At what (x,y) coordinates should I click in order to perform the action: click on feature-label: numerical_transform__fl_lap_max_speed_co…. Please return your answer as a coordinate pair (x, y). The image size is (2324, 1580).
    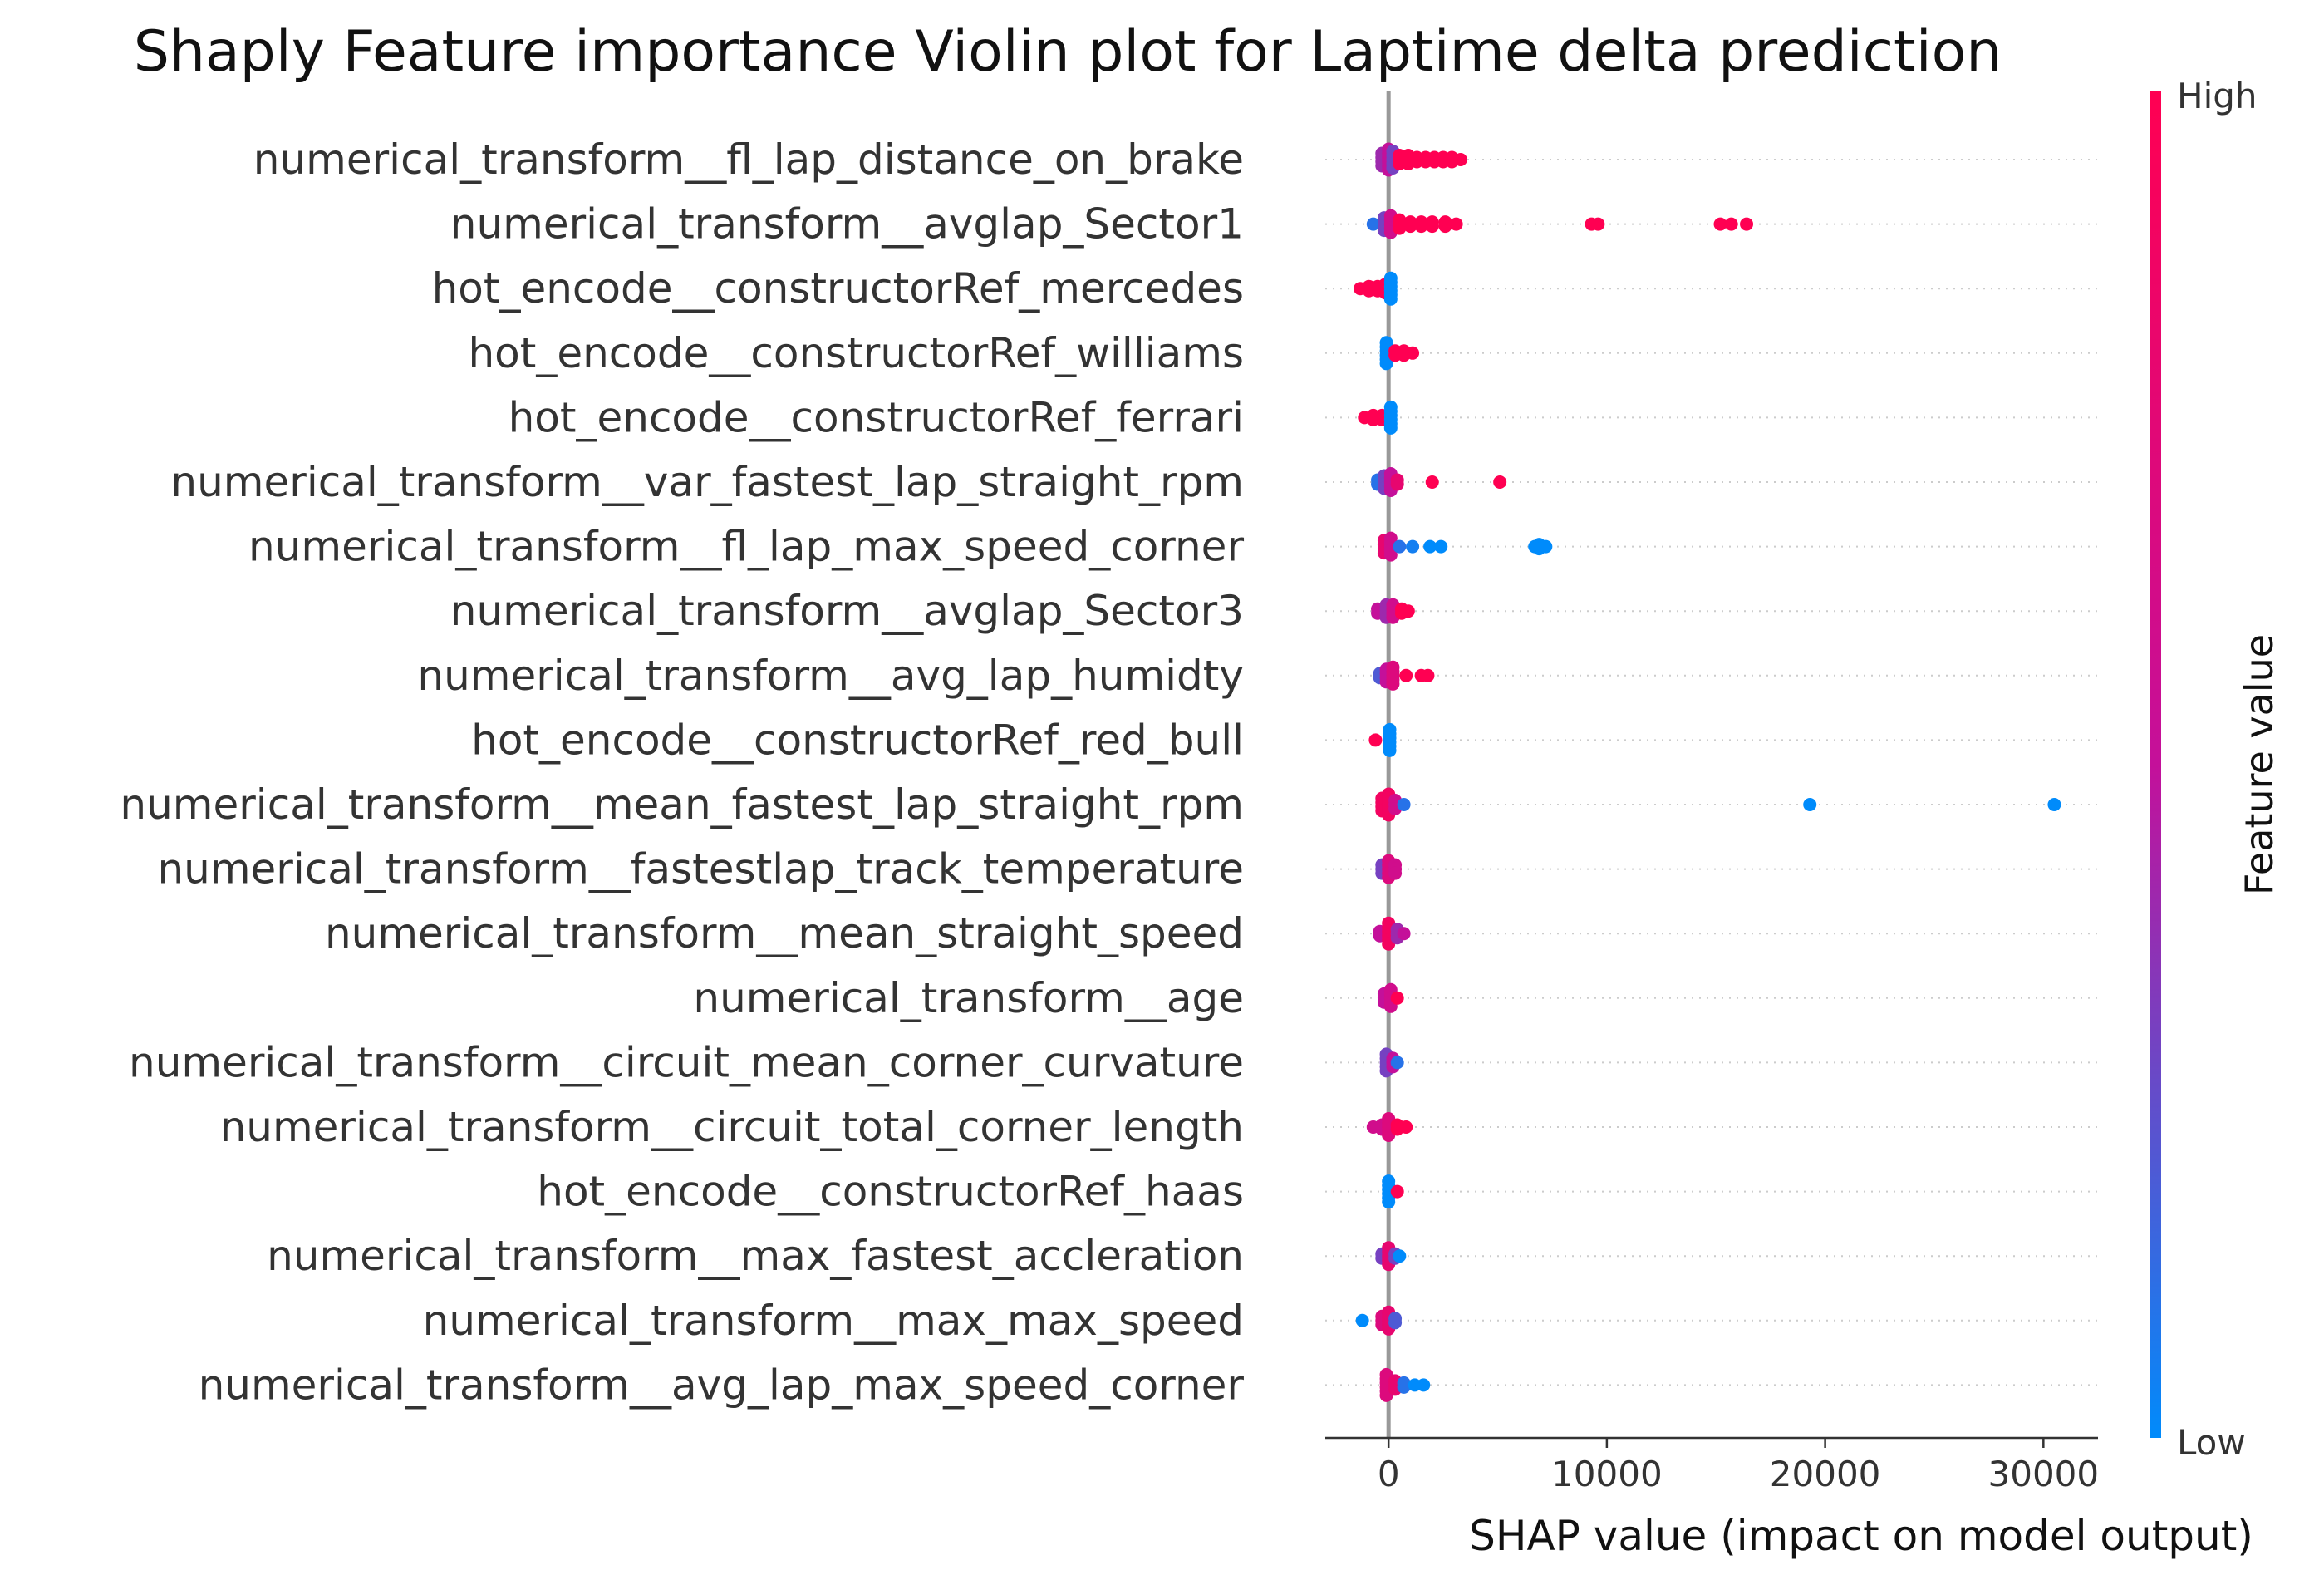
    Looking at the image, I should click on (746, 547).